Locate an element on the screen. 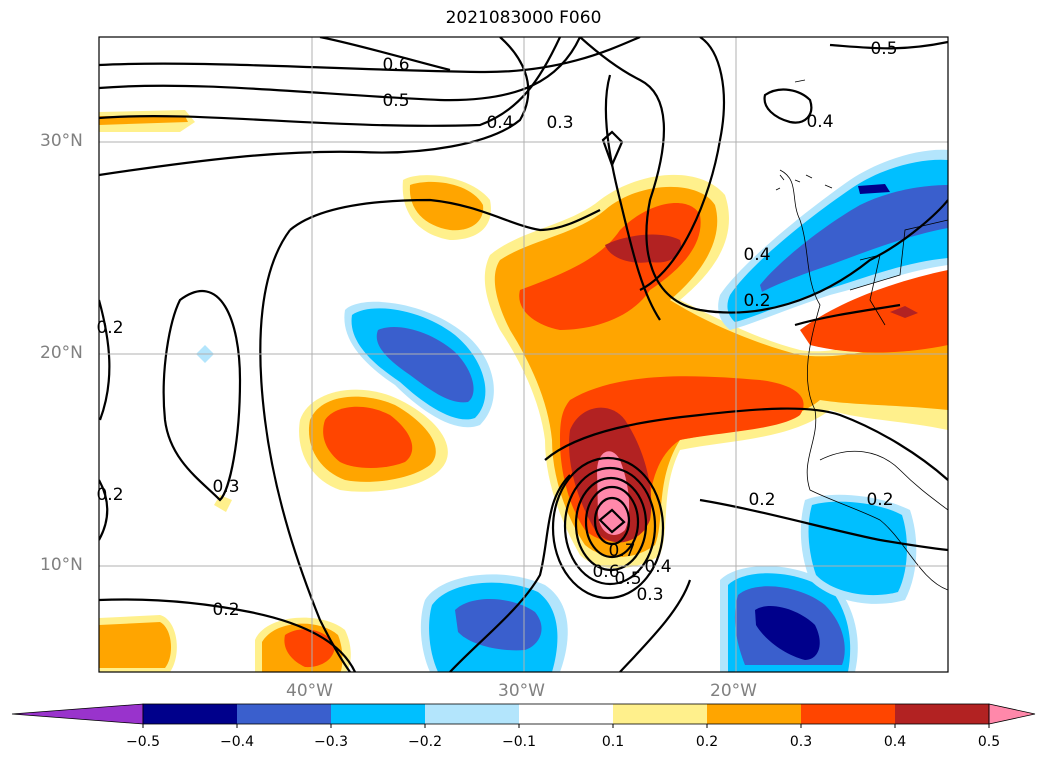 The height and width of the screenshot is (763, 1047). map-title: 2021083000 F060 is located at coordinates (523, 18).